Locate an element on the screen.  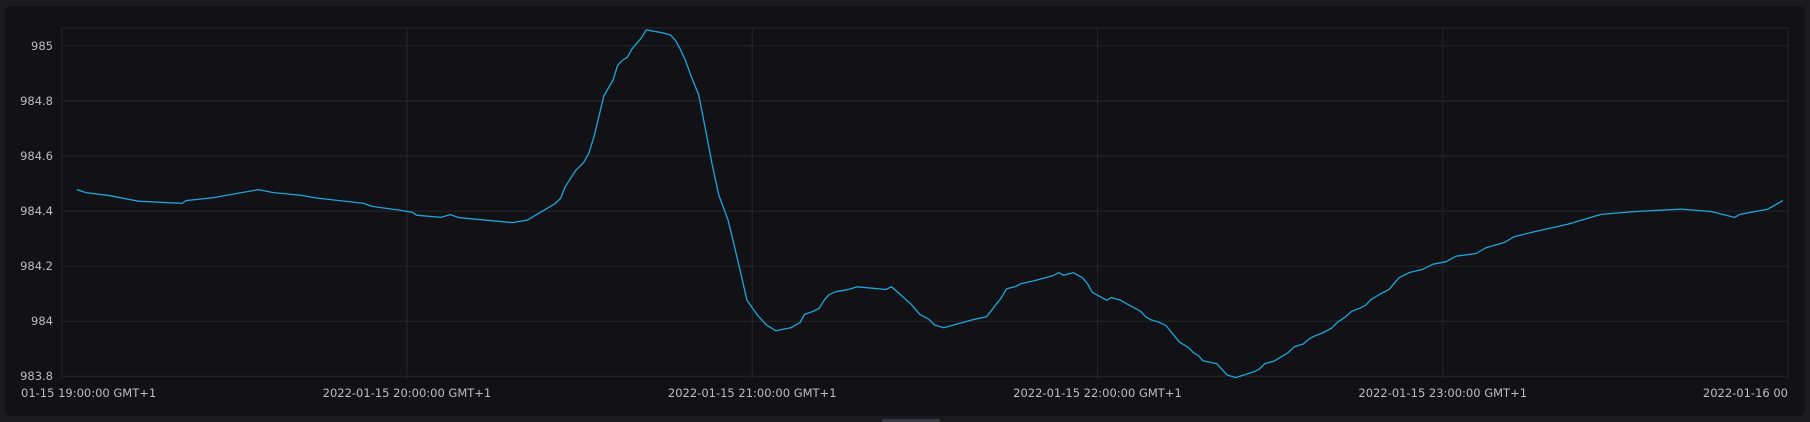
x-tick-label: 2022-01-16 00 is located at coordinates (1745, 393).